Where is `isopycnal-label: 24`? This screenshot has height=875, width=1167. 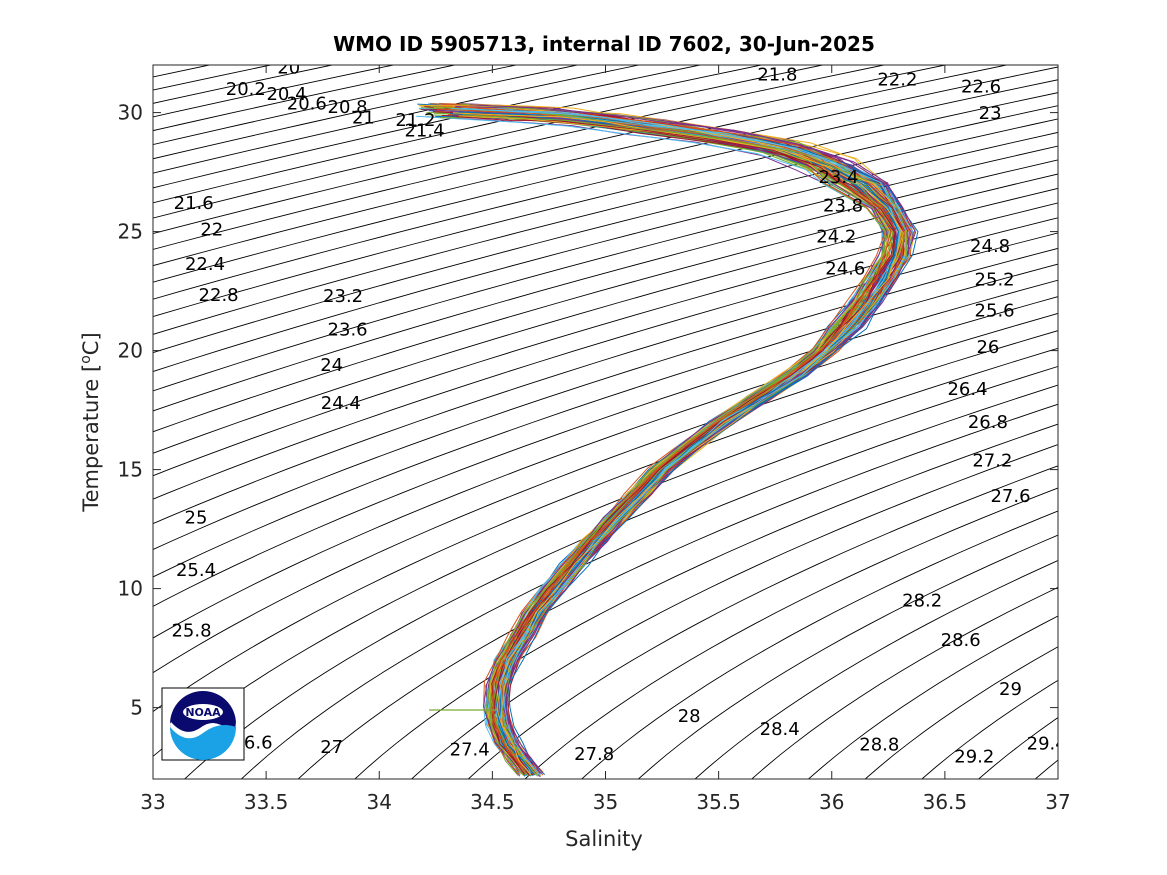 isopycnal-label: 24 is located at coordinates (331, 365).